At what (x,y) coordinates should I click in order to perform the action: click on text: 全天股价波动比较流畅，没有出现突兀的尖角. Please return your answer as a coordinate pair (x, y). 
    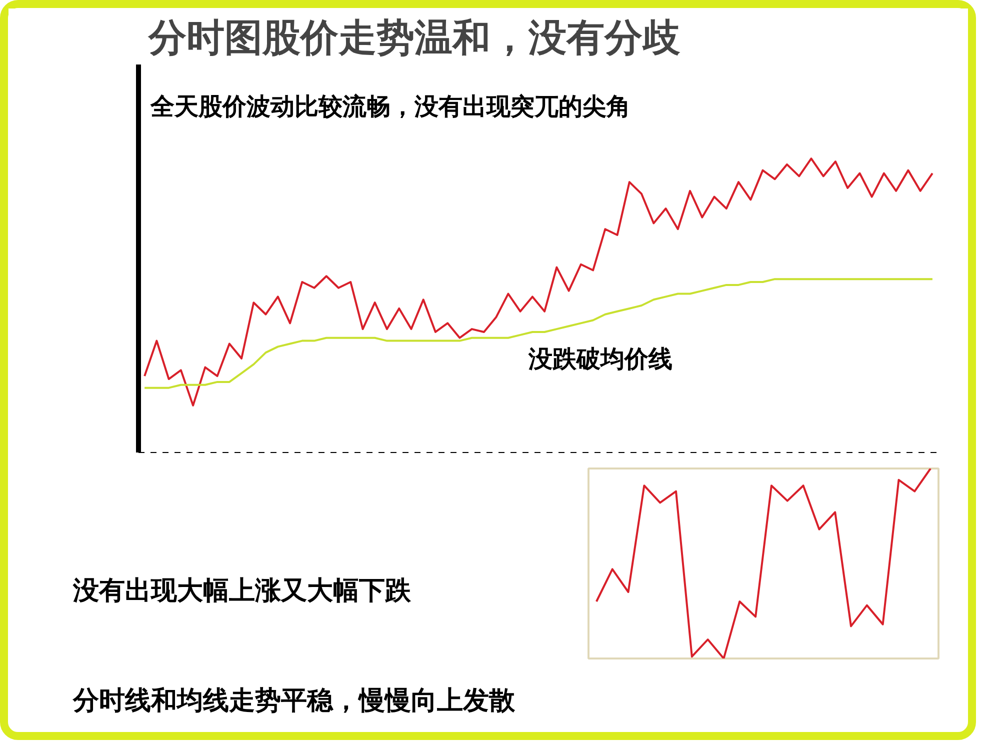
    Looking at the image, I should click on (390, 106).